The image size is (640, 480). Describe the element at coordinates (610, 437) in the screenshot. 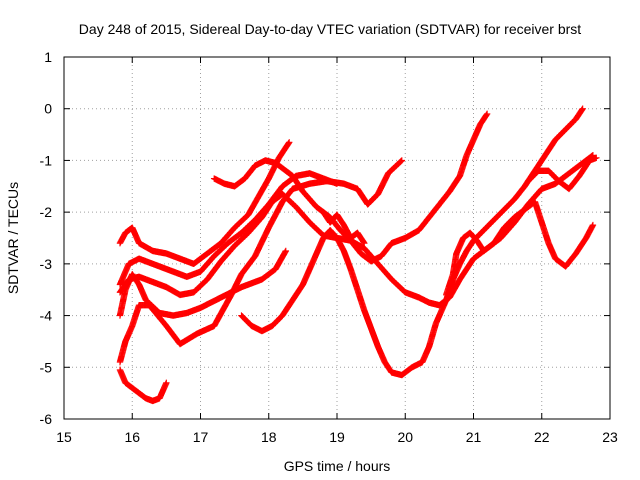

I see `x-tick-label: 23` at that location.